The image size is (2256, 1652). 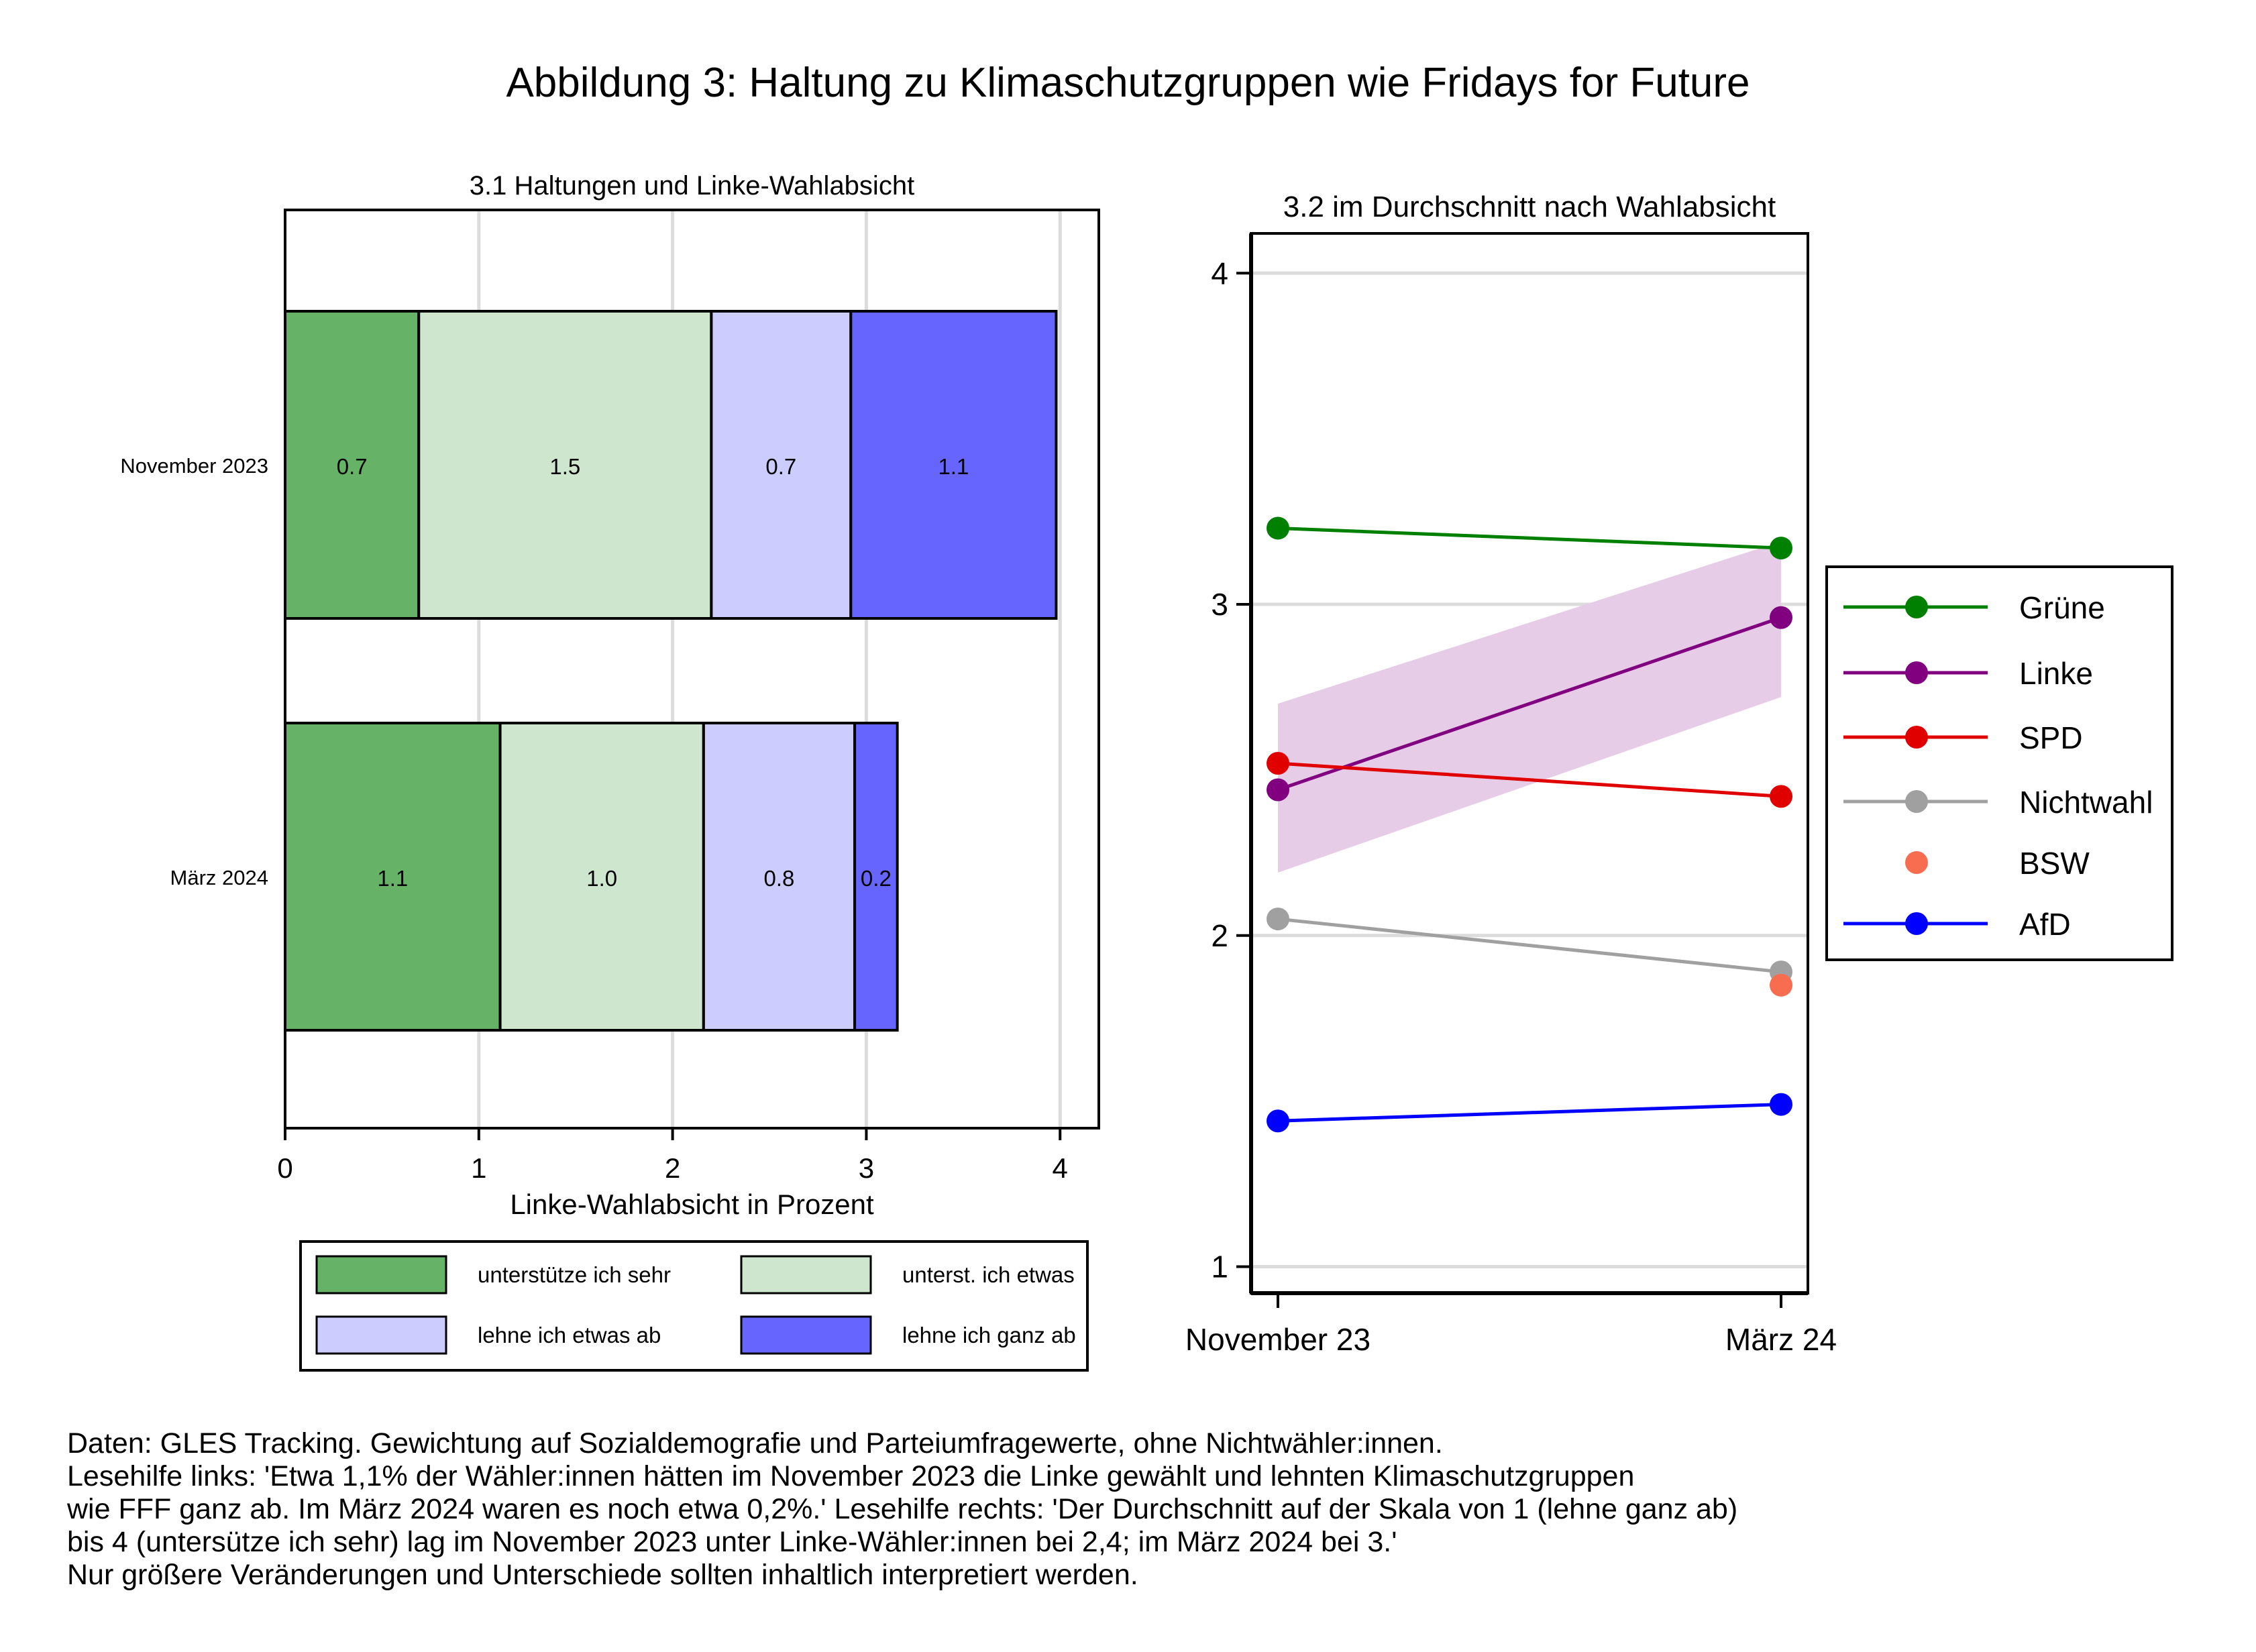 What do you see at coordinates (692, 186) in the screenshot?
I see `chart1-title: 3.1 Haltungen und Linke-Wahlabsicht` at bounding box center [692, 186].